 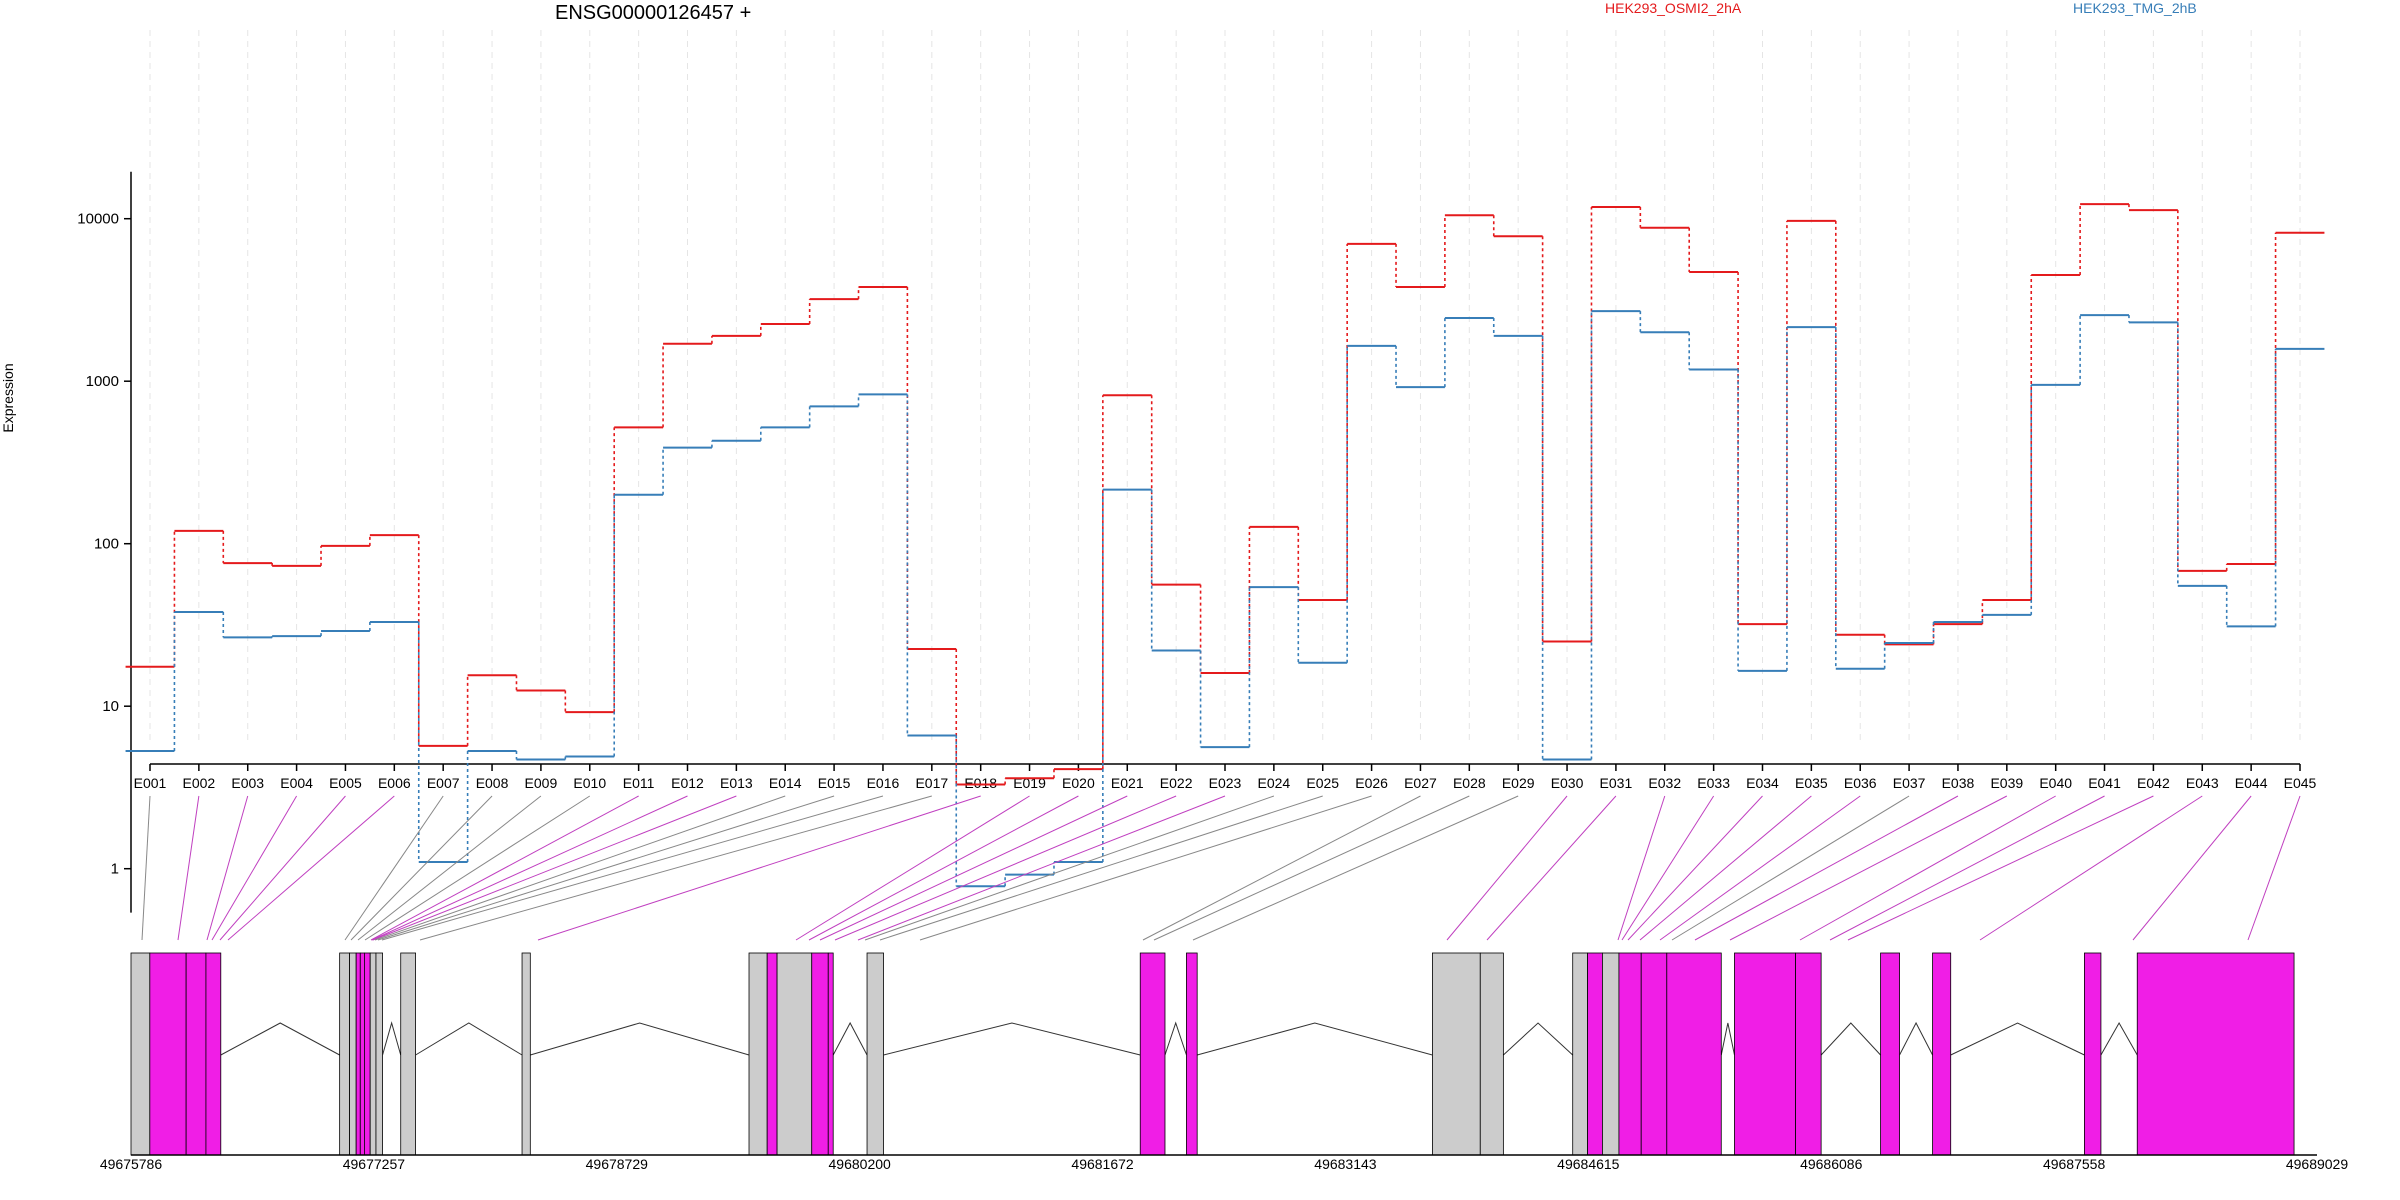 What do you see at coordinates (247, 783) in the screenshot?
I see `x-tick-label: E003` at bounding box center [247, 783].